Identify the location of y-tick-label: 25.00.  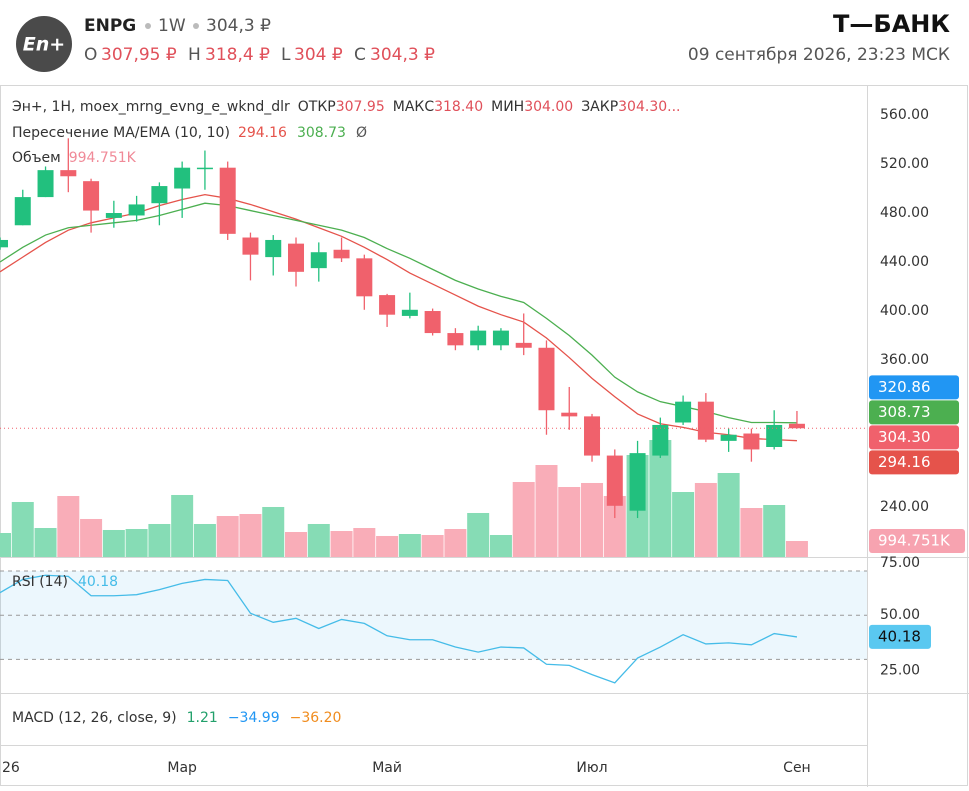
(900, 670).